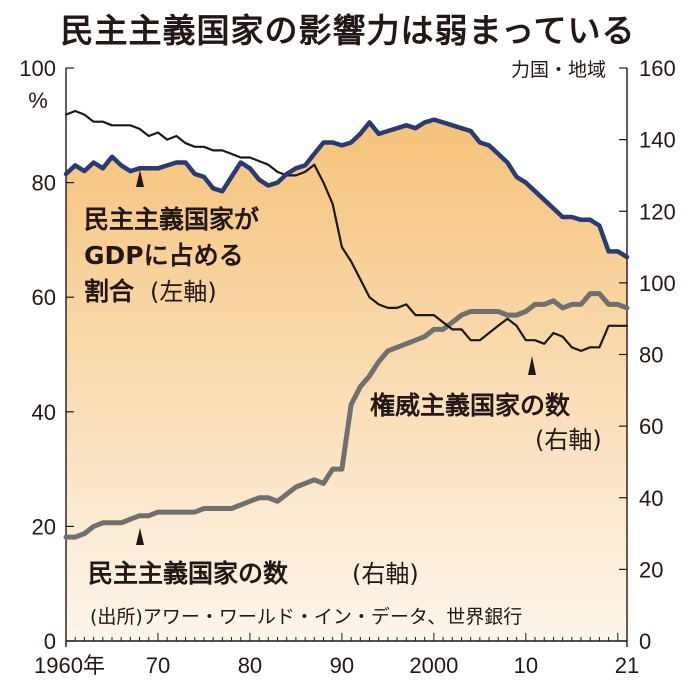 The width and height of the screenshot is (696, 696). I want to click on annotation-authoritarian-axis: (右軸), so click(568, 440).